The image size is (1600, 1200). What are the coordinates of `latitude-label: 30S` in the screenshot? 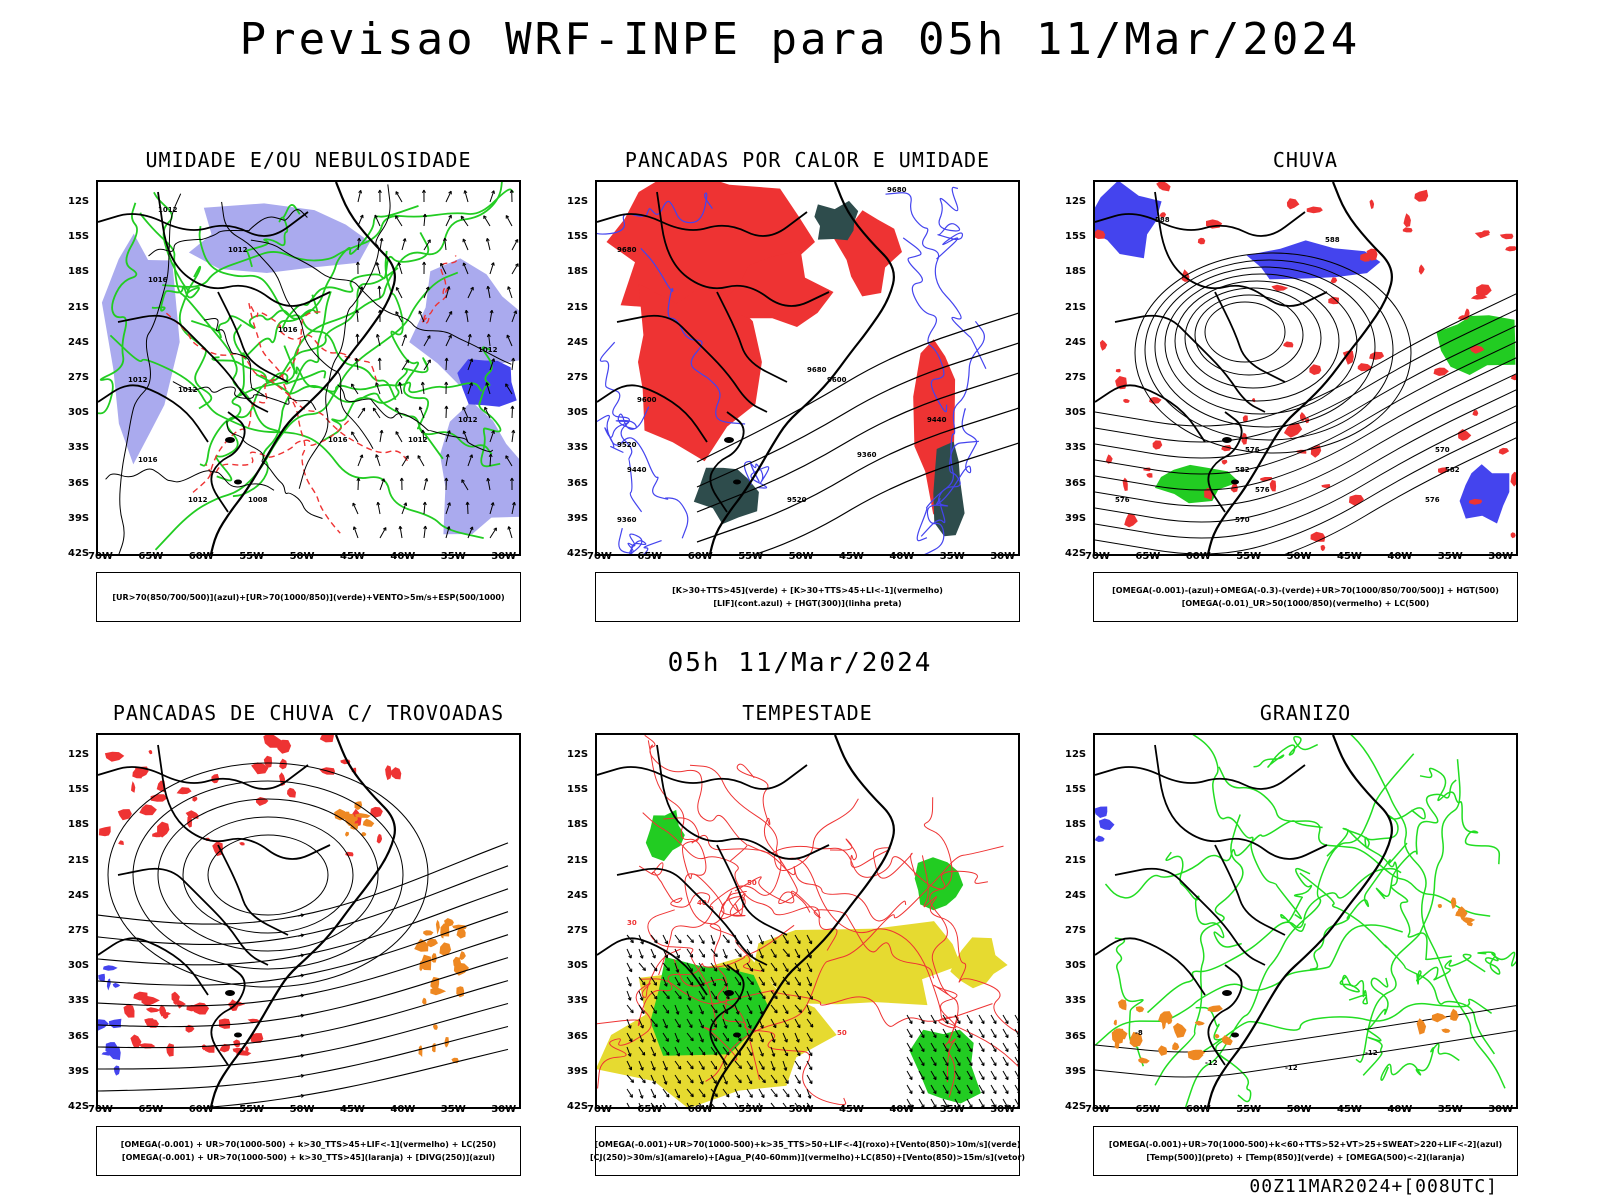 It's located at (1076, 413).